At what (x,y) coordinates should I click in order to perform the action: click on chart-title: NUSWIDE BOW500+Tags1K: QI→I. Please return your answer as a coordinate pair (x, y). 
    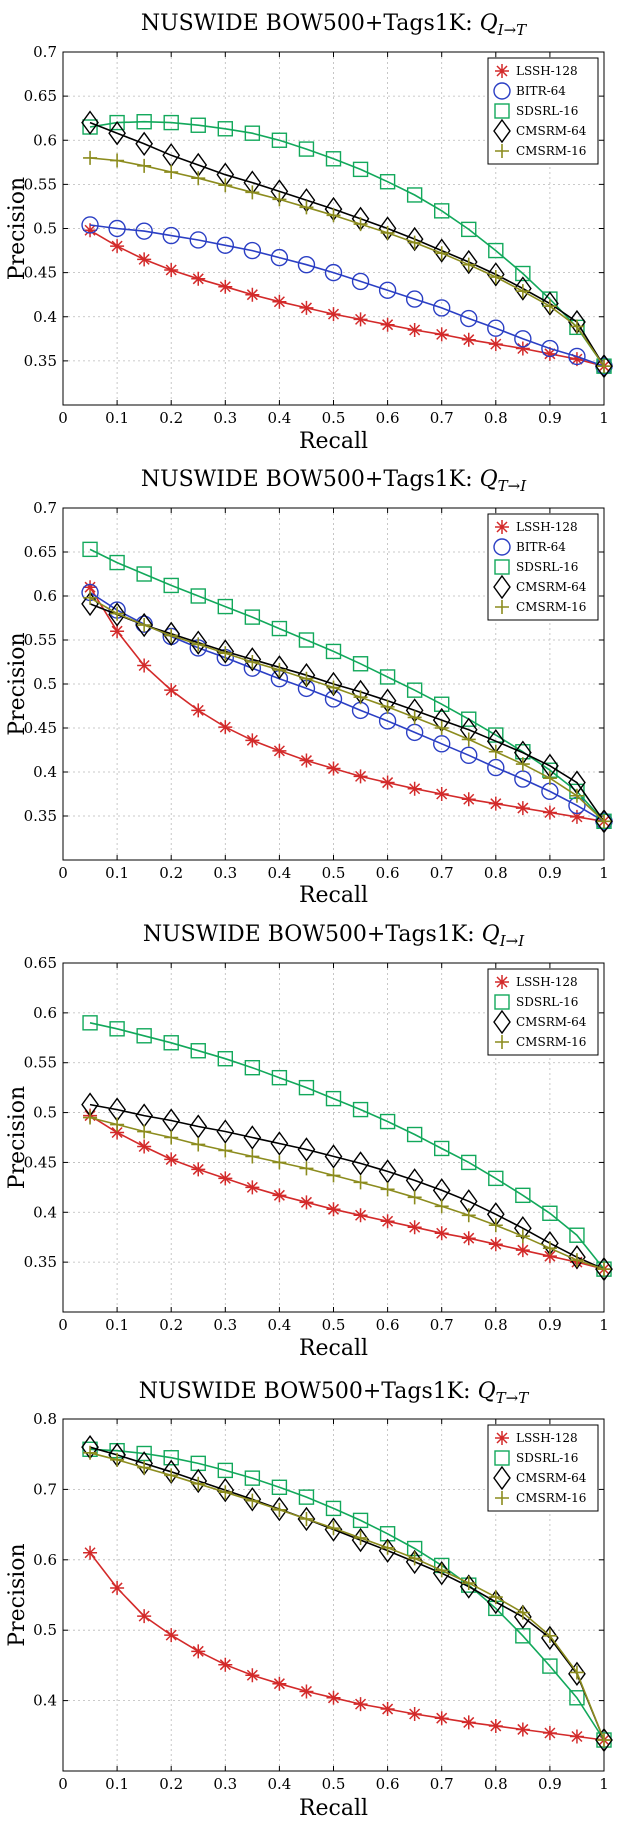
    Looking at the image, I should click on (334, 936).